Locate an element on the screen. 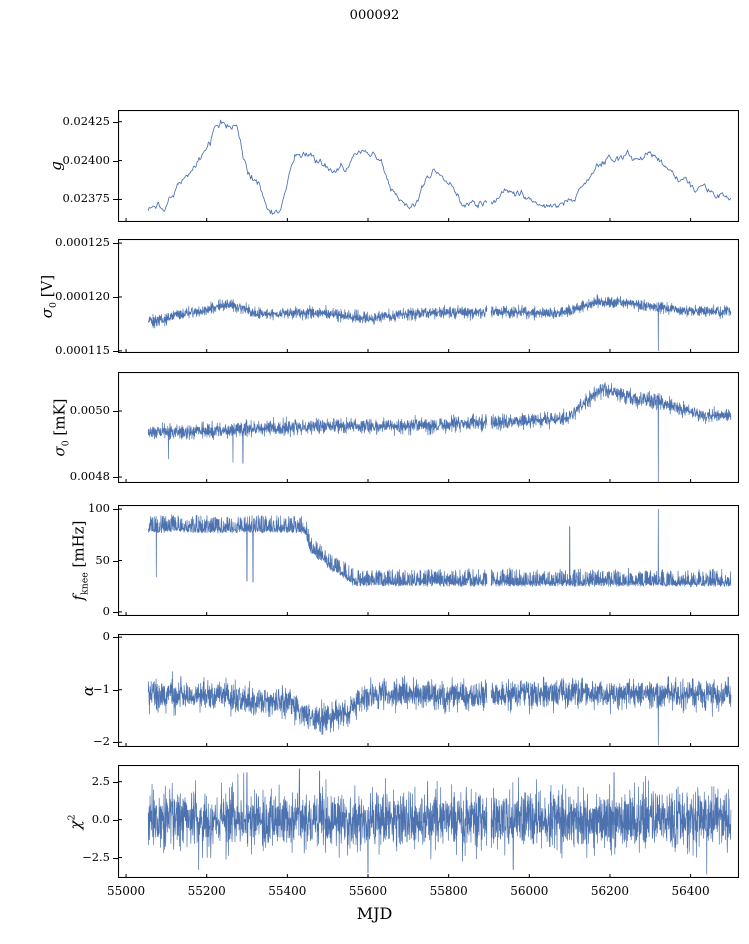 The width and height of the screenshot is (749, 944). y-tick-label: 0.000120 is located at coordinates (82, 295).